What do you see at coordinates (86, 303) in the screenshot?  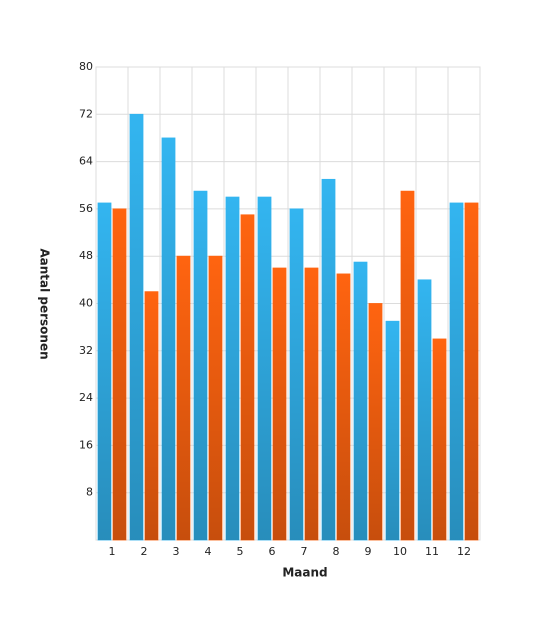 I see `y-tick-label: 40` at bounding box center [86, 303].